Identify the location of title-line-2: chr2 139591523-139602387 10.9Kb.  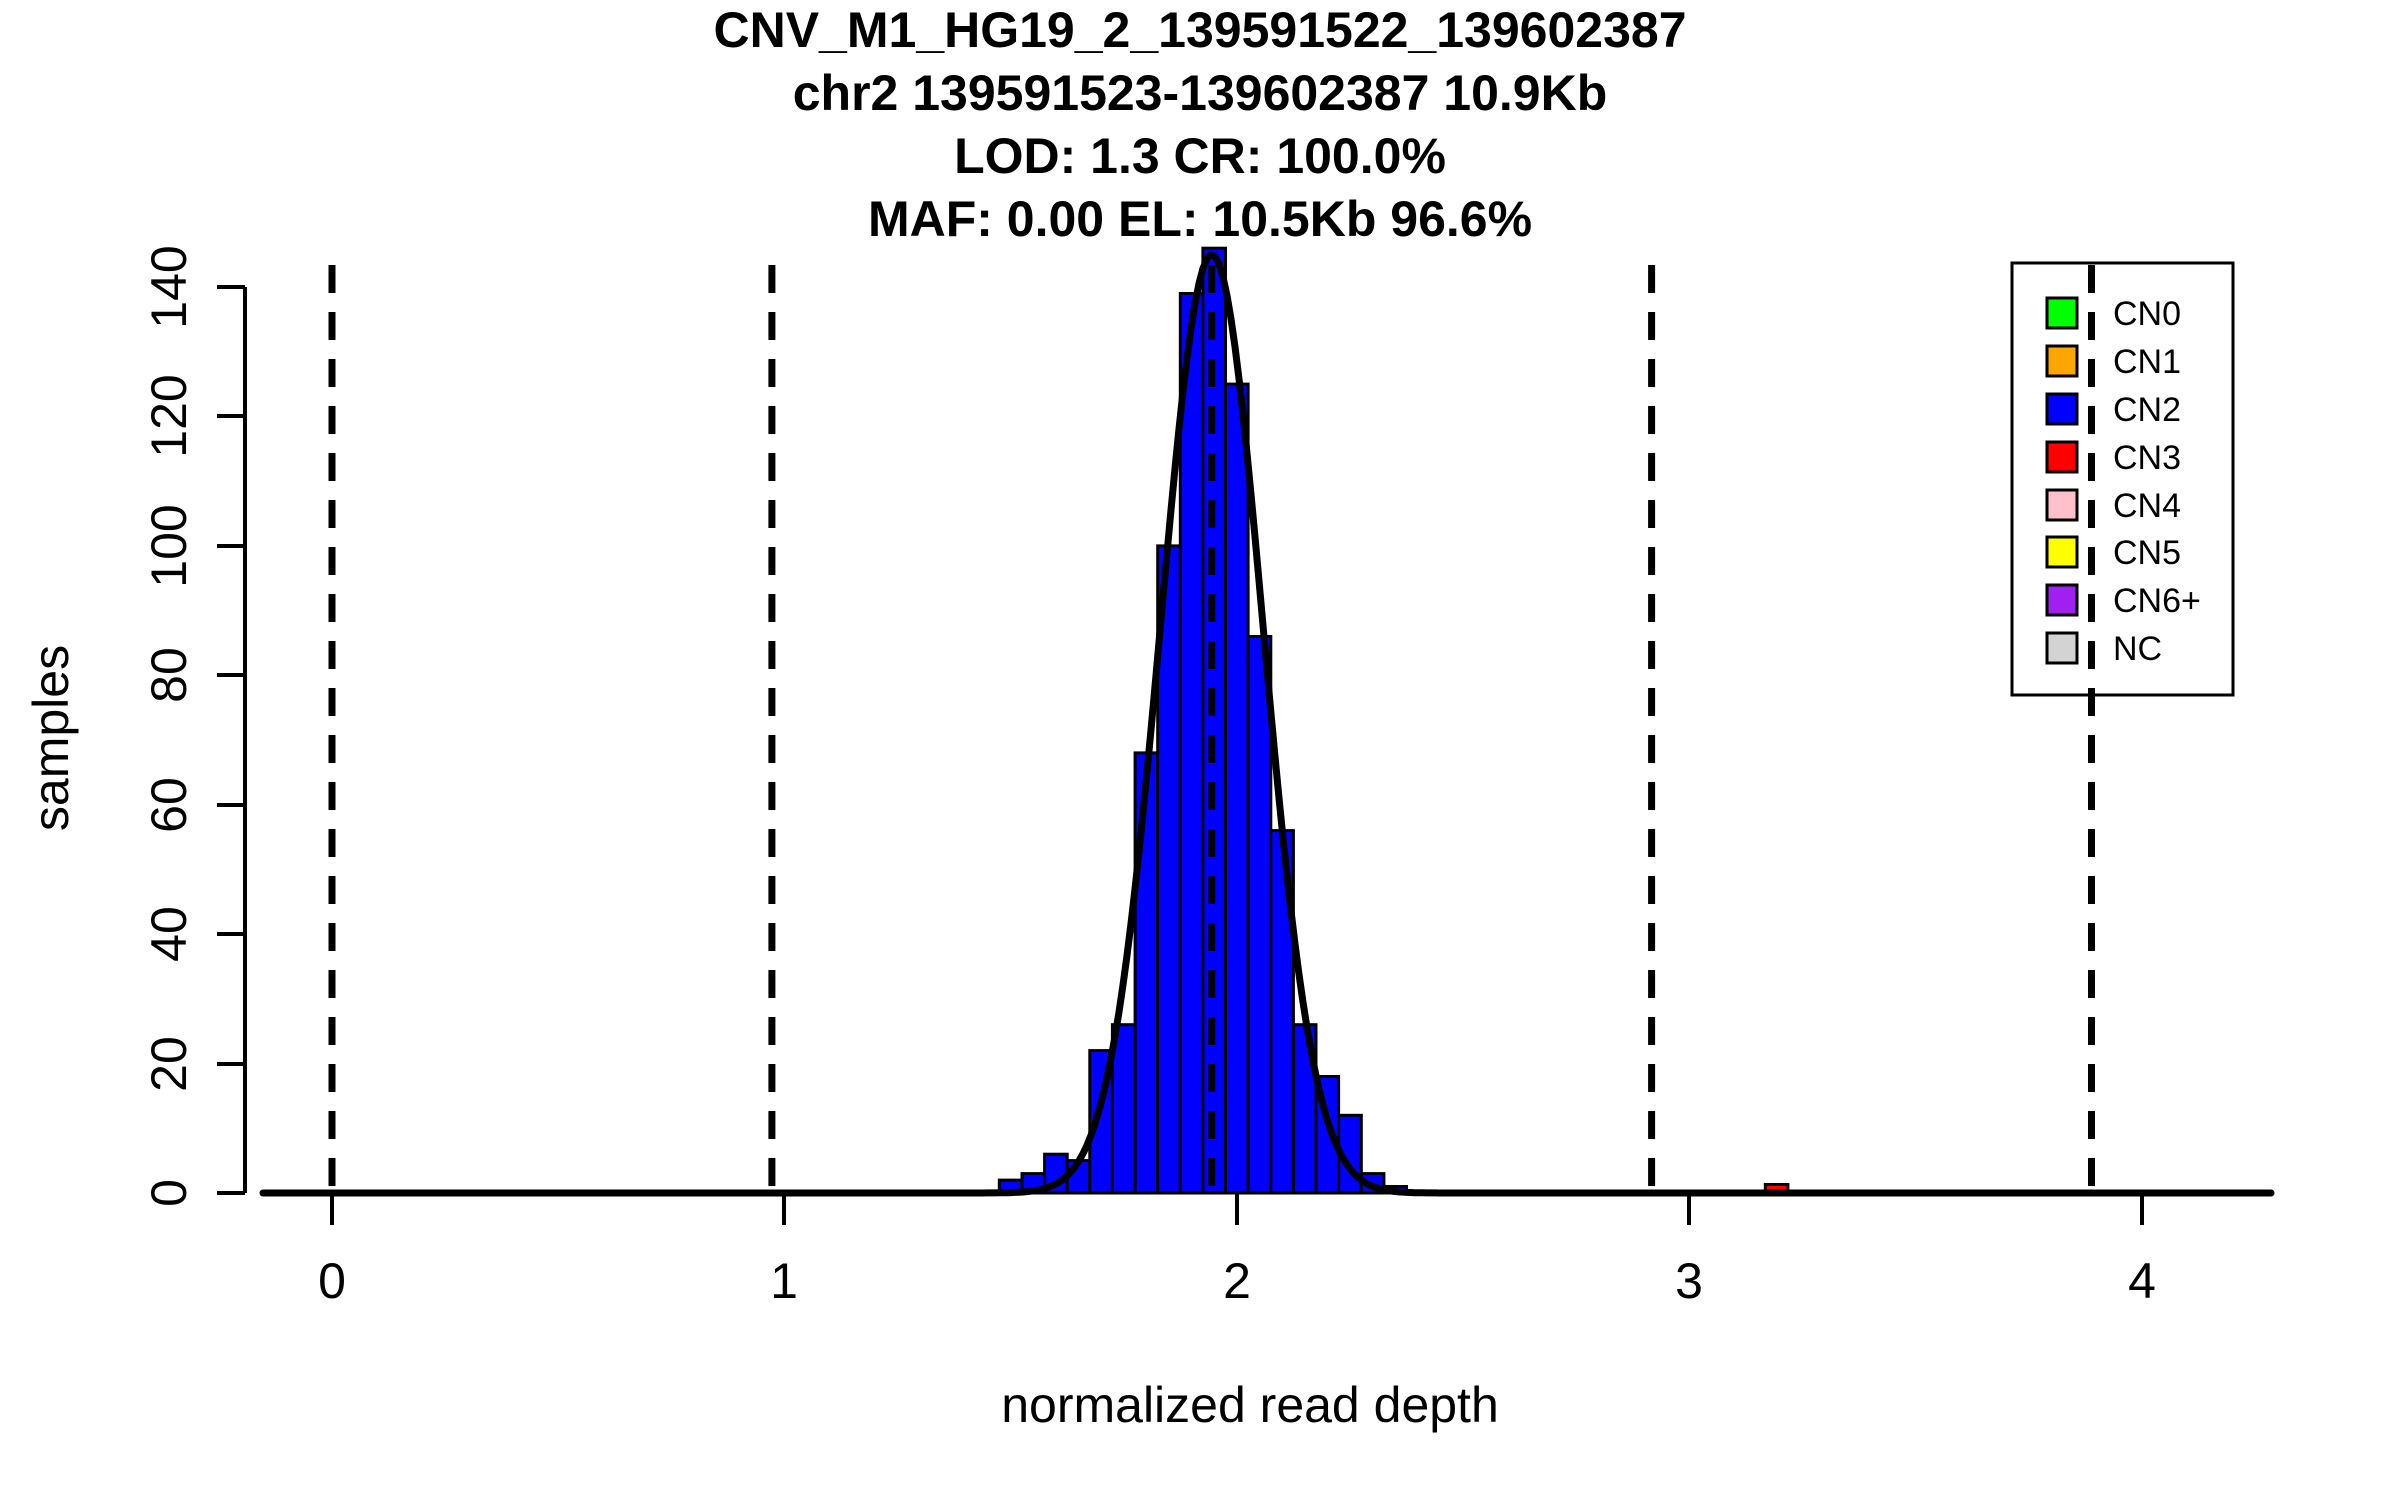
(1200, 93).